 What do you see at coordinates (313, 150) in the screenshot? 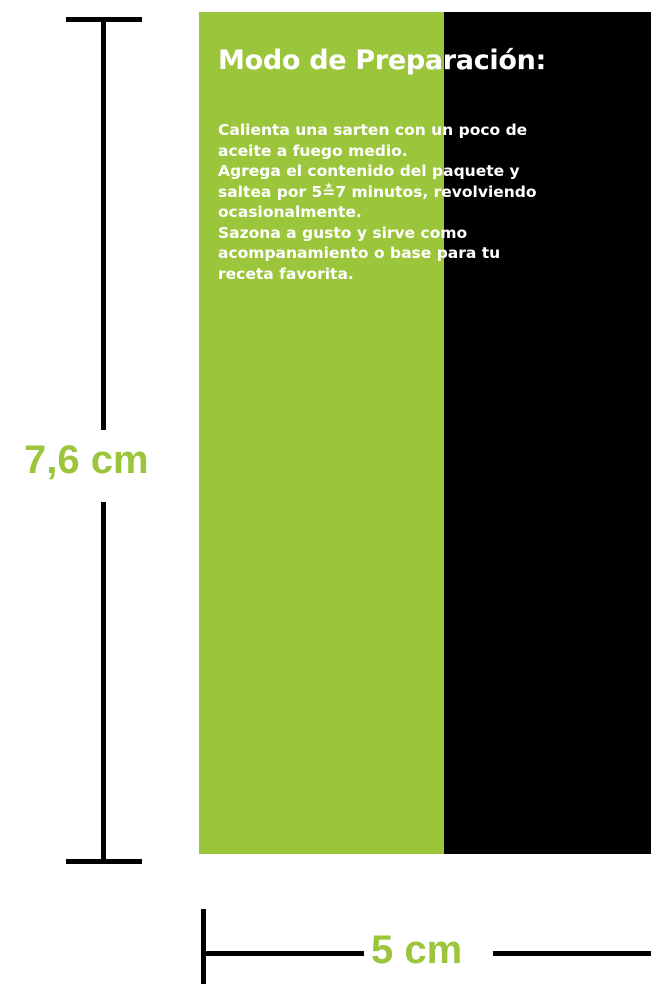
I see `instruction-line: aceite a fuego medio.` at bounding box center [313, 150].